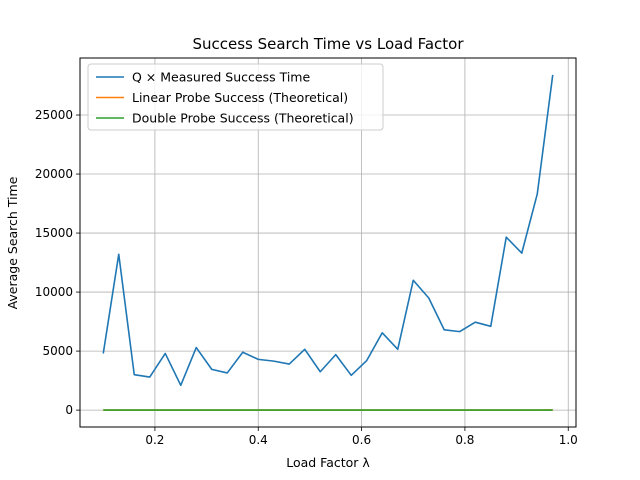 Image resolution: width=640 pixels, height=480 pixels. Describe the element at coordinates (69, 410) in the screenshot. I see `y-tick-label: 0` at that location.